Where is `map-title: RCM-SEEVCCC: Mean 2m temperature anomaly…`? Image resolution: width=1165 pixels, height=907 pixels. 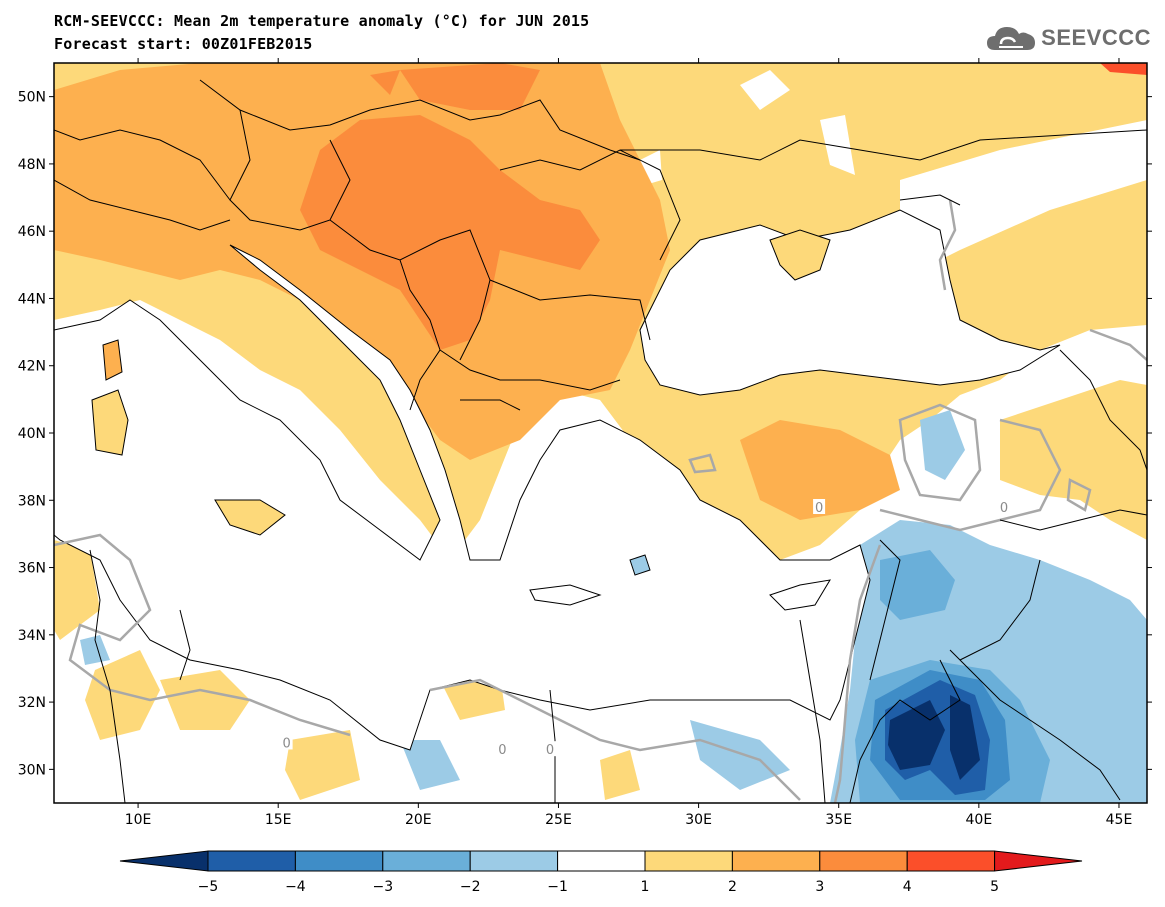
map-title: RCM-SEEVCCC: Mean 2m temperature anomaly… is located at coordinates (322, 21).